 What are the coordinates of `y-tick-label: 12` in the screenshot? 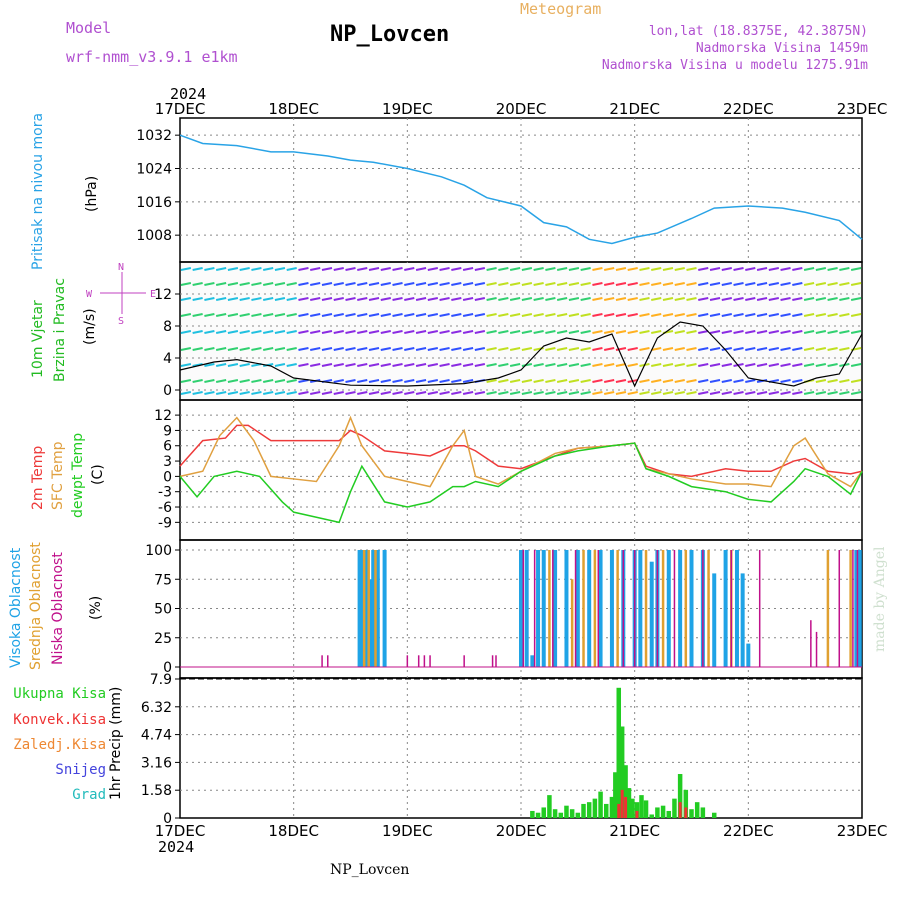 It's located at (163, 295).